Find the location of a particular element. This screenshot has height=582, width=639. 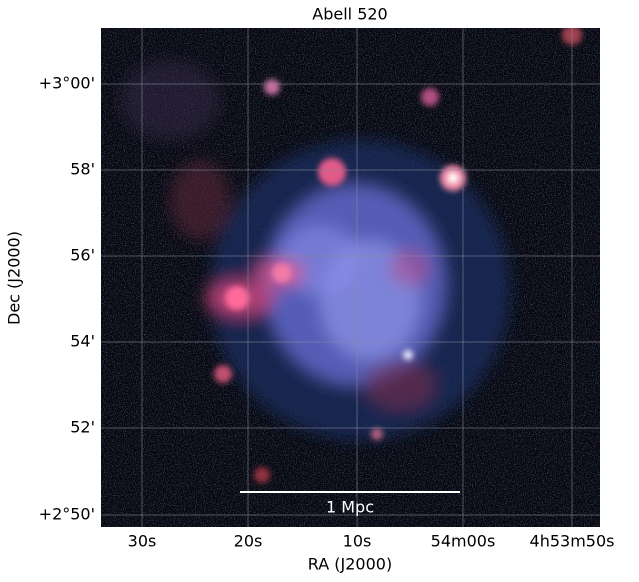

y-ticks: +3°00' 58' 56' 54' 52' +2°50' is located at coordinates (67, 299).